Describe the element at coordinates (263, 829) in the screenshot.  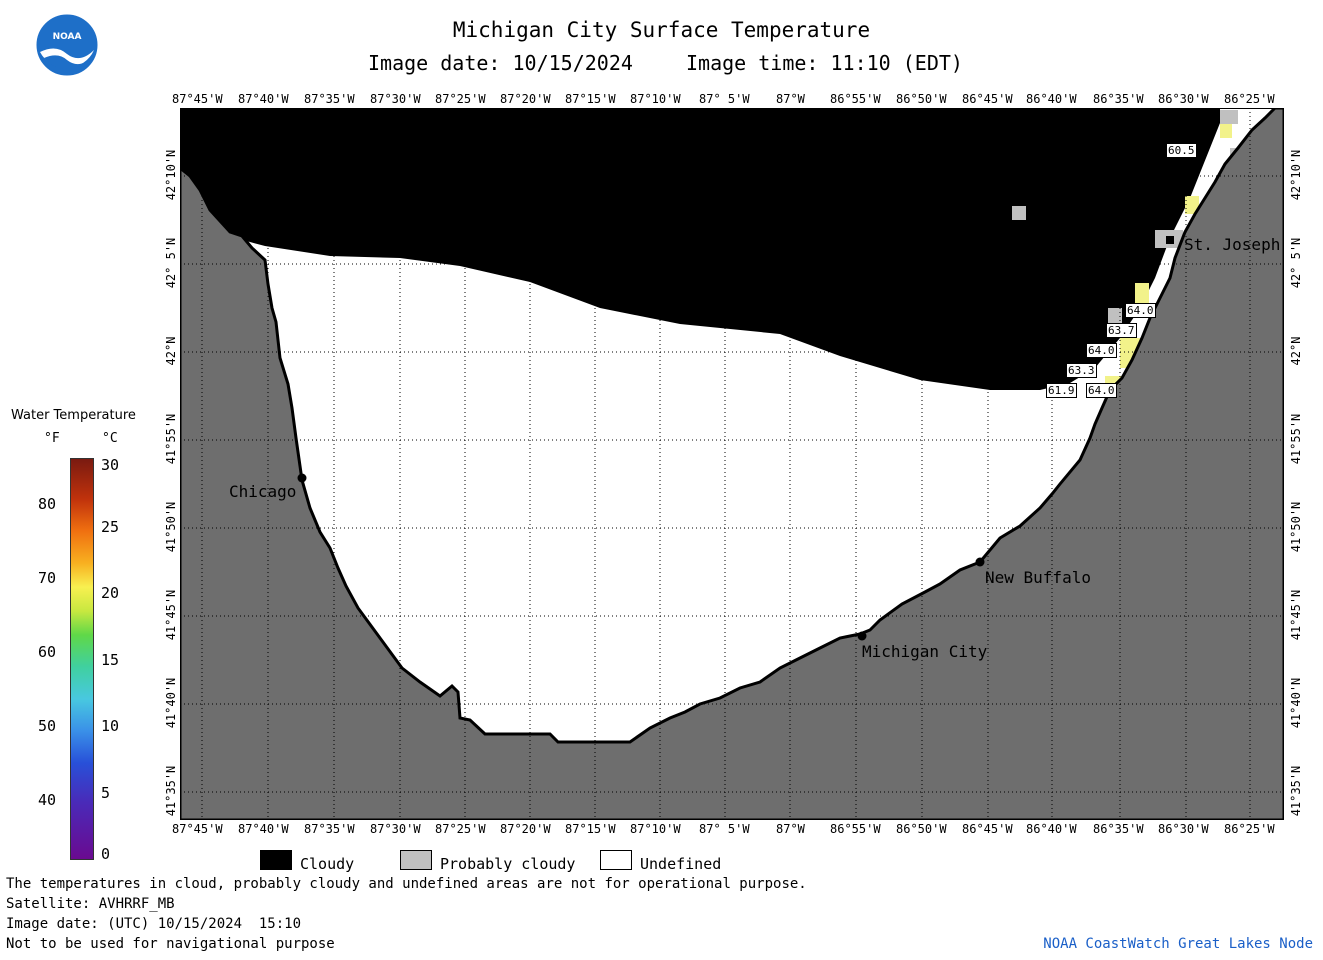
I see `lon-tick-bottom: 87°40'W` at that location.